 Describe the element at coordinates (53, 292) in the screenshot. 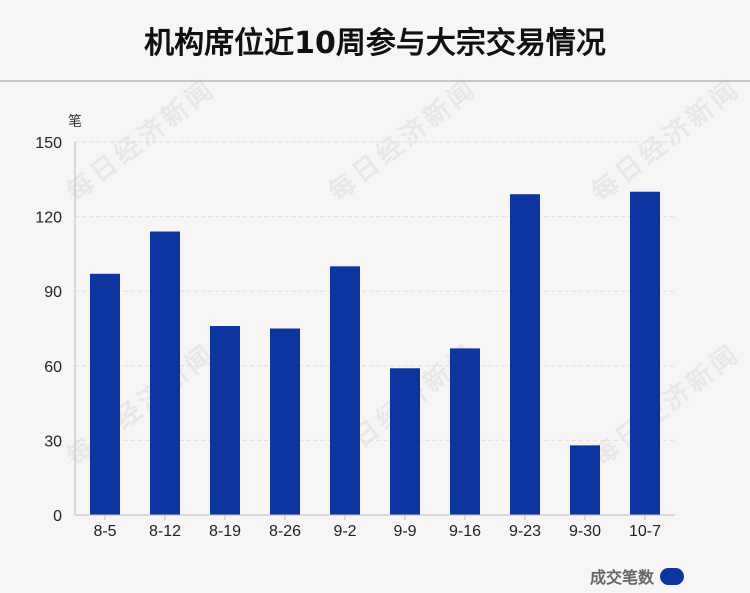

I see `y-tick-label: 90` at that location.